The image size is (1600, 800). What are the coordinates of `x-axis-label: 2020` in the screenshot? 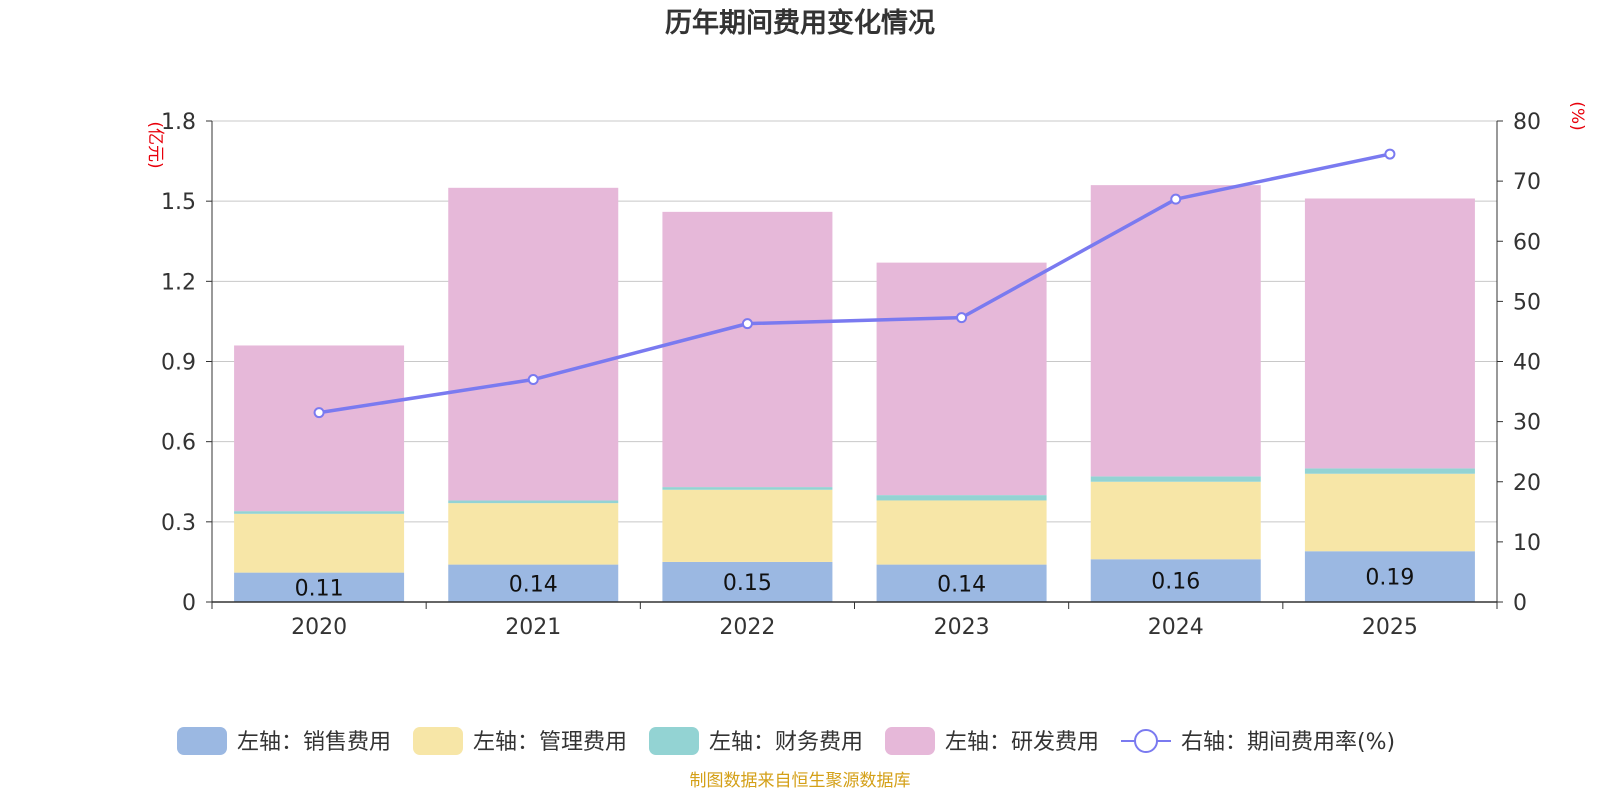 It's located at (319, 627).